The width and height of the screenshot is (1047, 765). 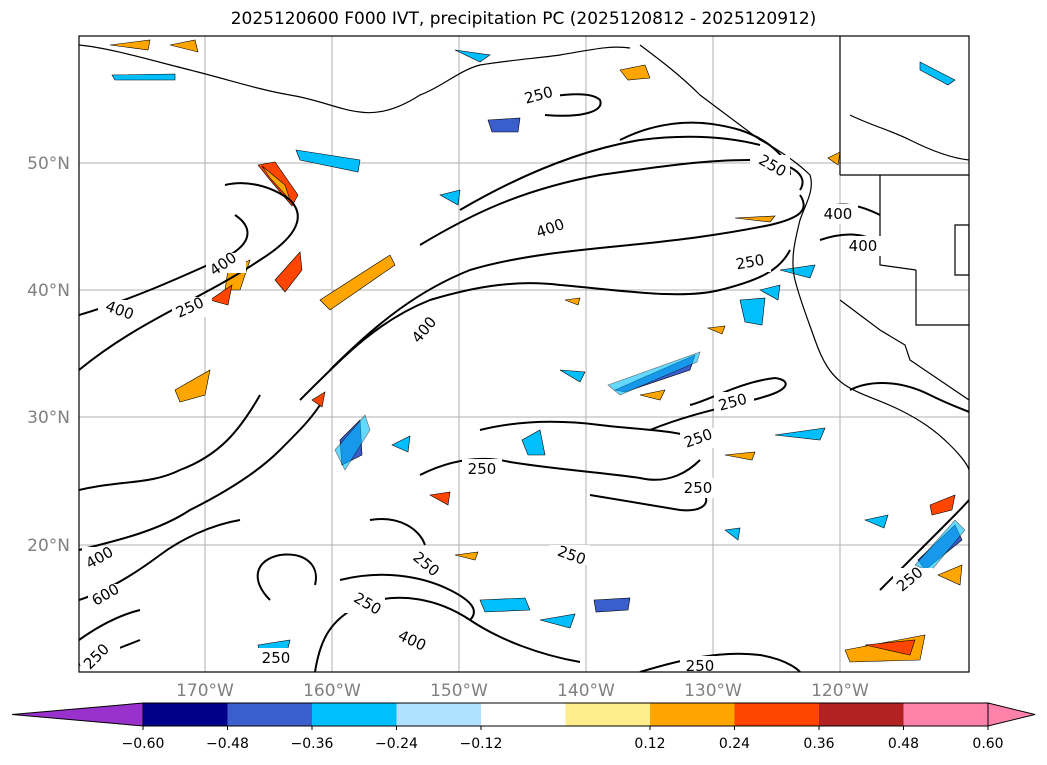 What do you see at coordinates (48, 418) in the screenshot?
I see `lat-label: 30°N` at bounding box center [48, 418].